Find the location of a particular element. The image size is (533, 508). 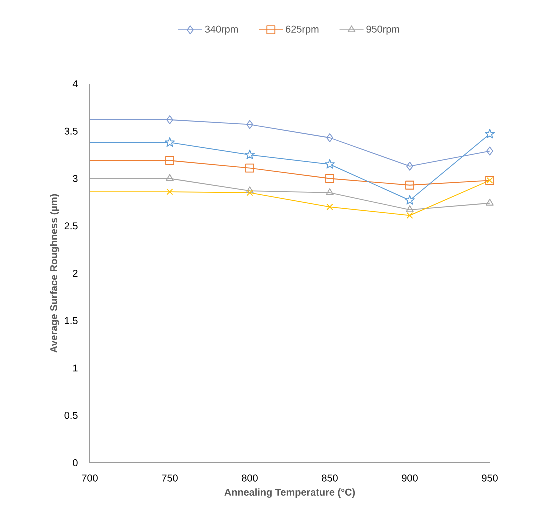

legend-label: 950rpm is located at coordinates (383, 30).